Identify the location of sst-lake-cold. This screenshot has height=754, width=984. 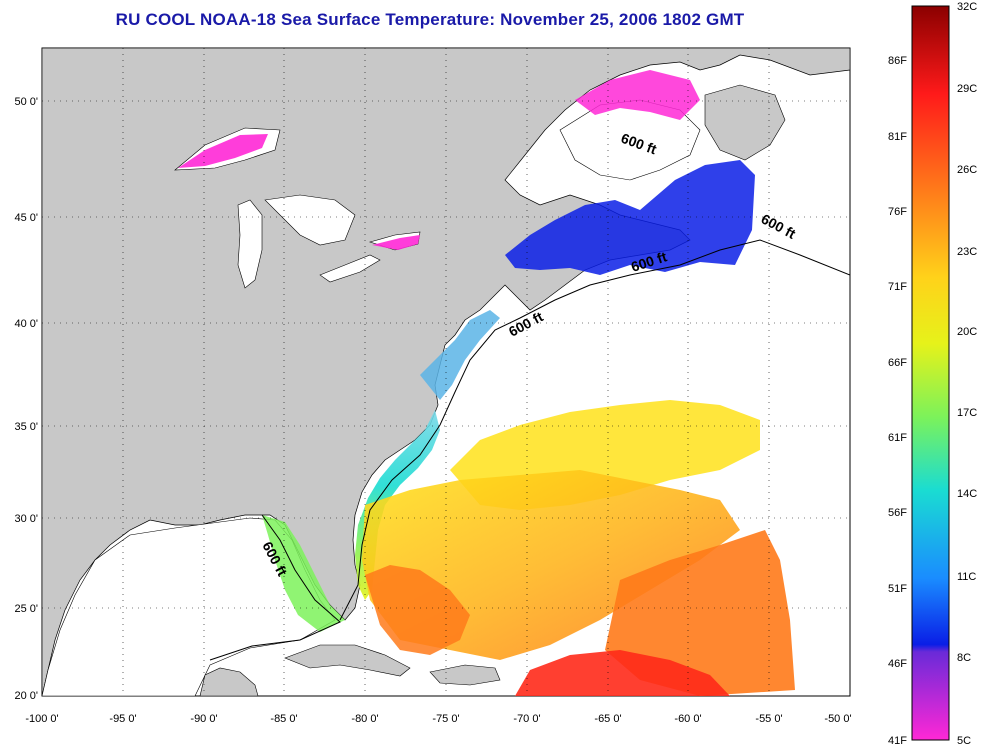
(396, 242).